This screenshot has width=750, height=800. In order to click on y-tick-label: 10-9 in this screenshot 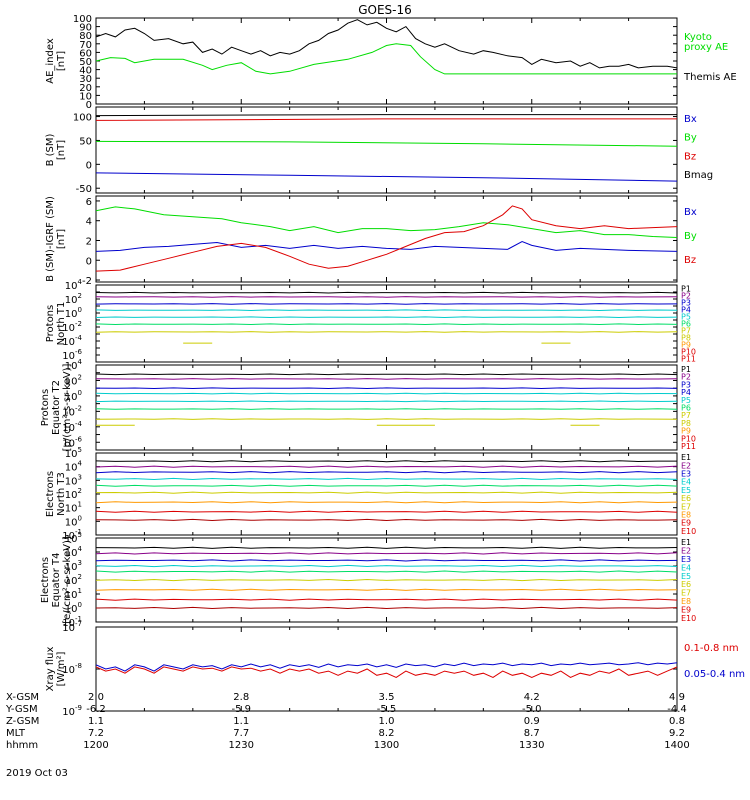, I will do `click(72, 711)`.